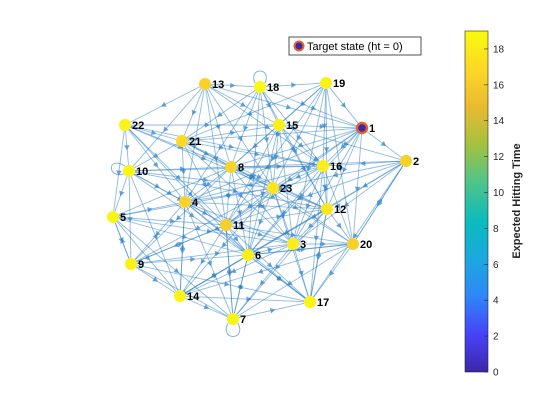 This screenshot has width=560, height=420. What do you see at coordinates (218, 85) in the screenshot?
I see `node-label-13: 13` at bounding box center [218, 85].